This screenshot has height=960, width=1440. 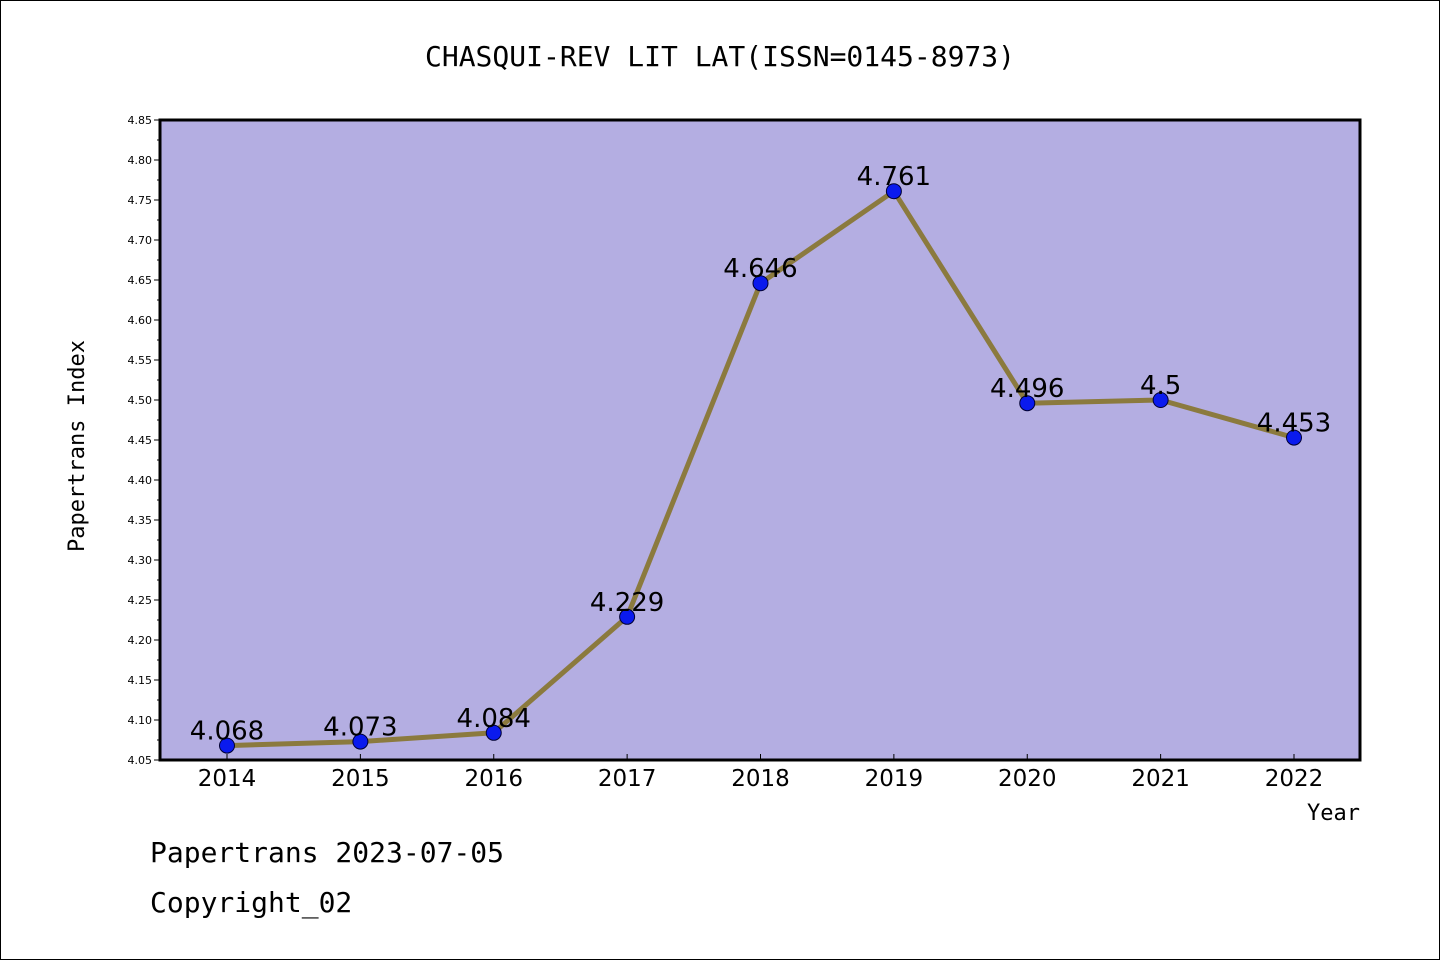 I want to click on data-label: 4.496, so click(x=1027, y=389).